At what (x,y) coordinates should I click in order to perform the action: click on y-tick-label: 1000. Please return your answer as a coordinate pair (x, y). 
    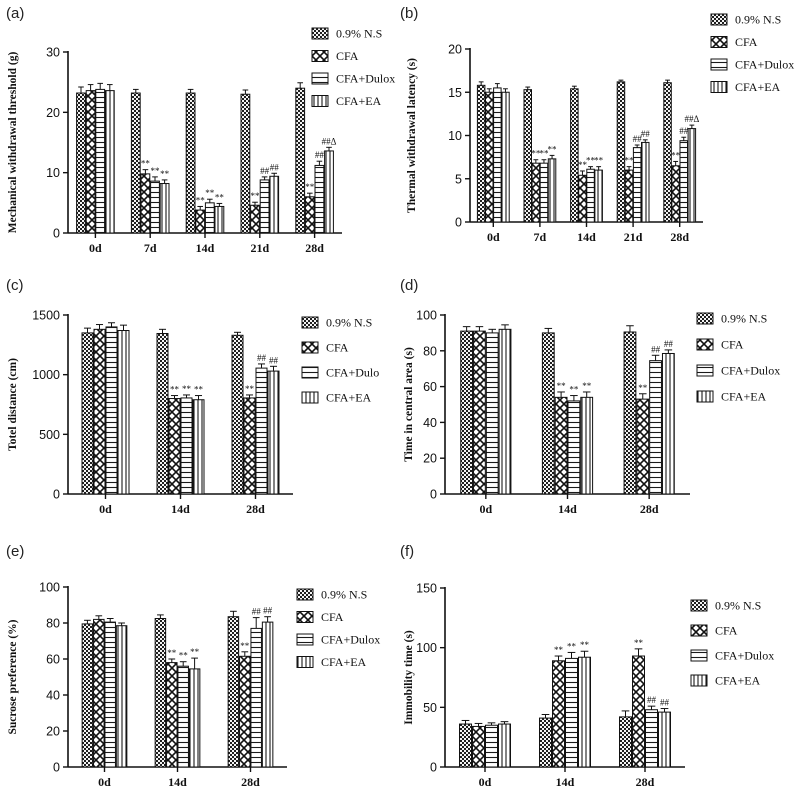
    Looking at the image, I should click on (46, 375).